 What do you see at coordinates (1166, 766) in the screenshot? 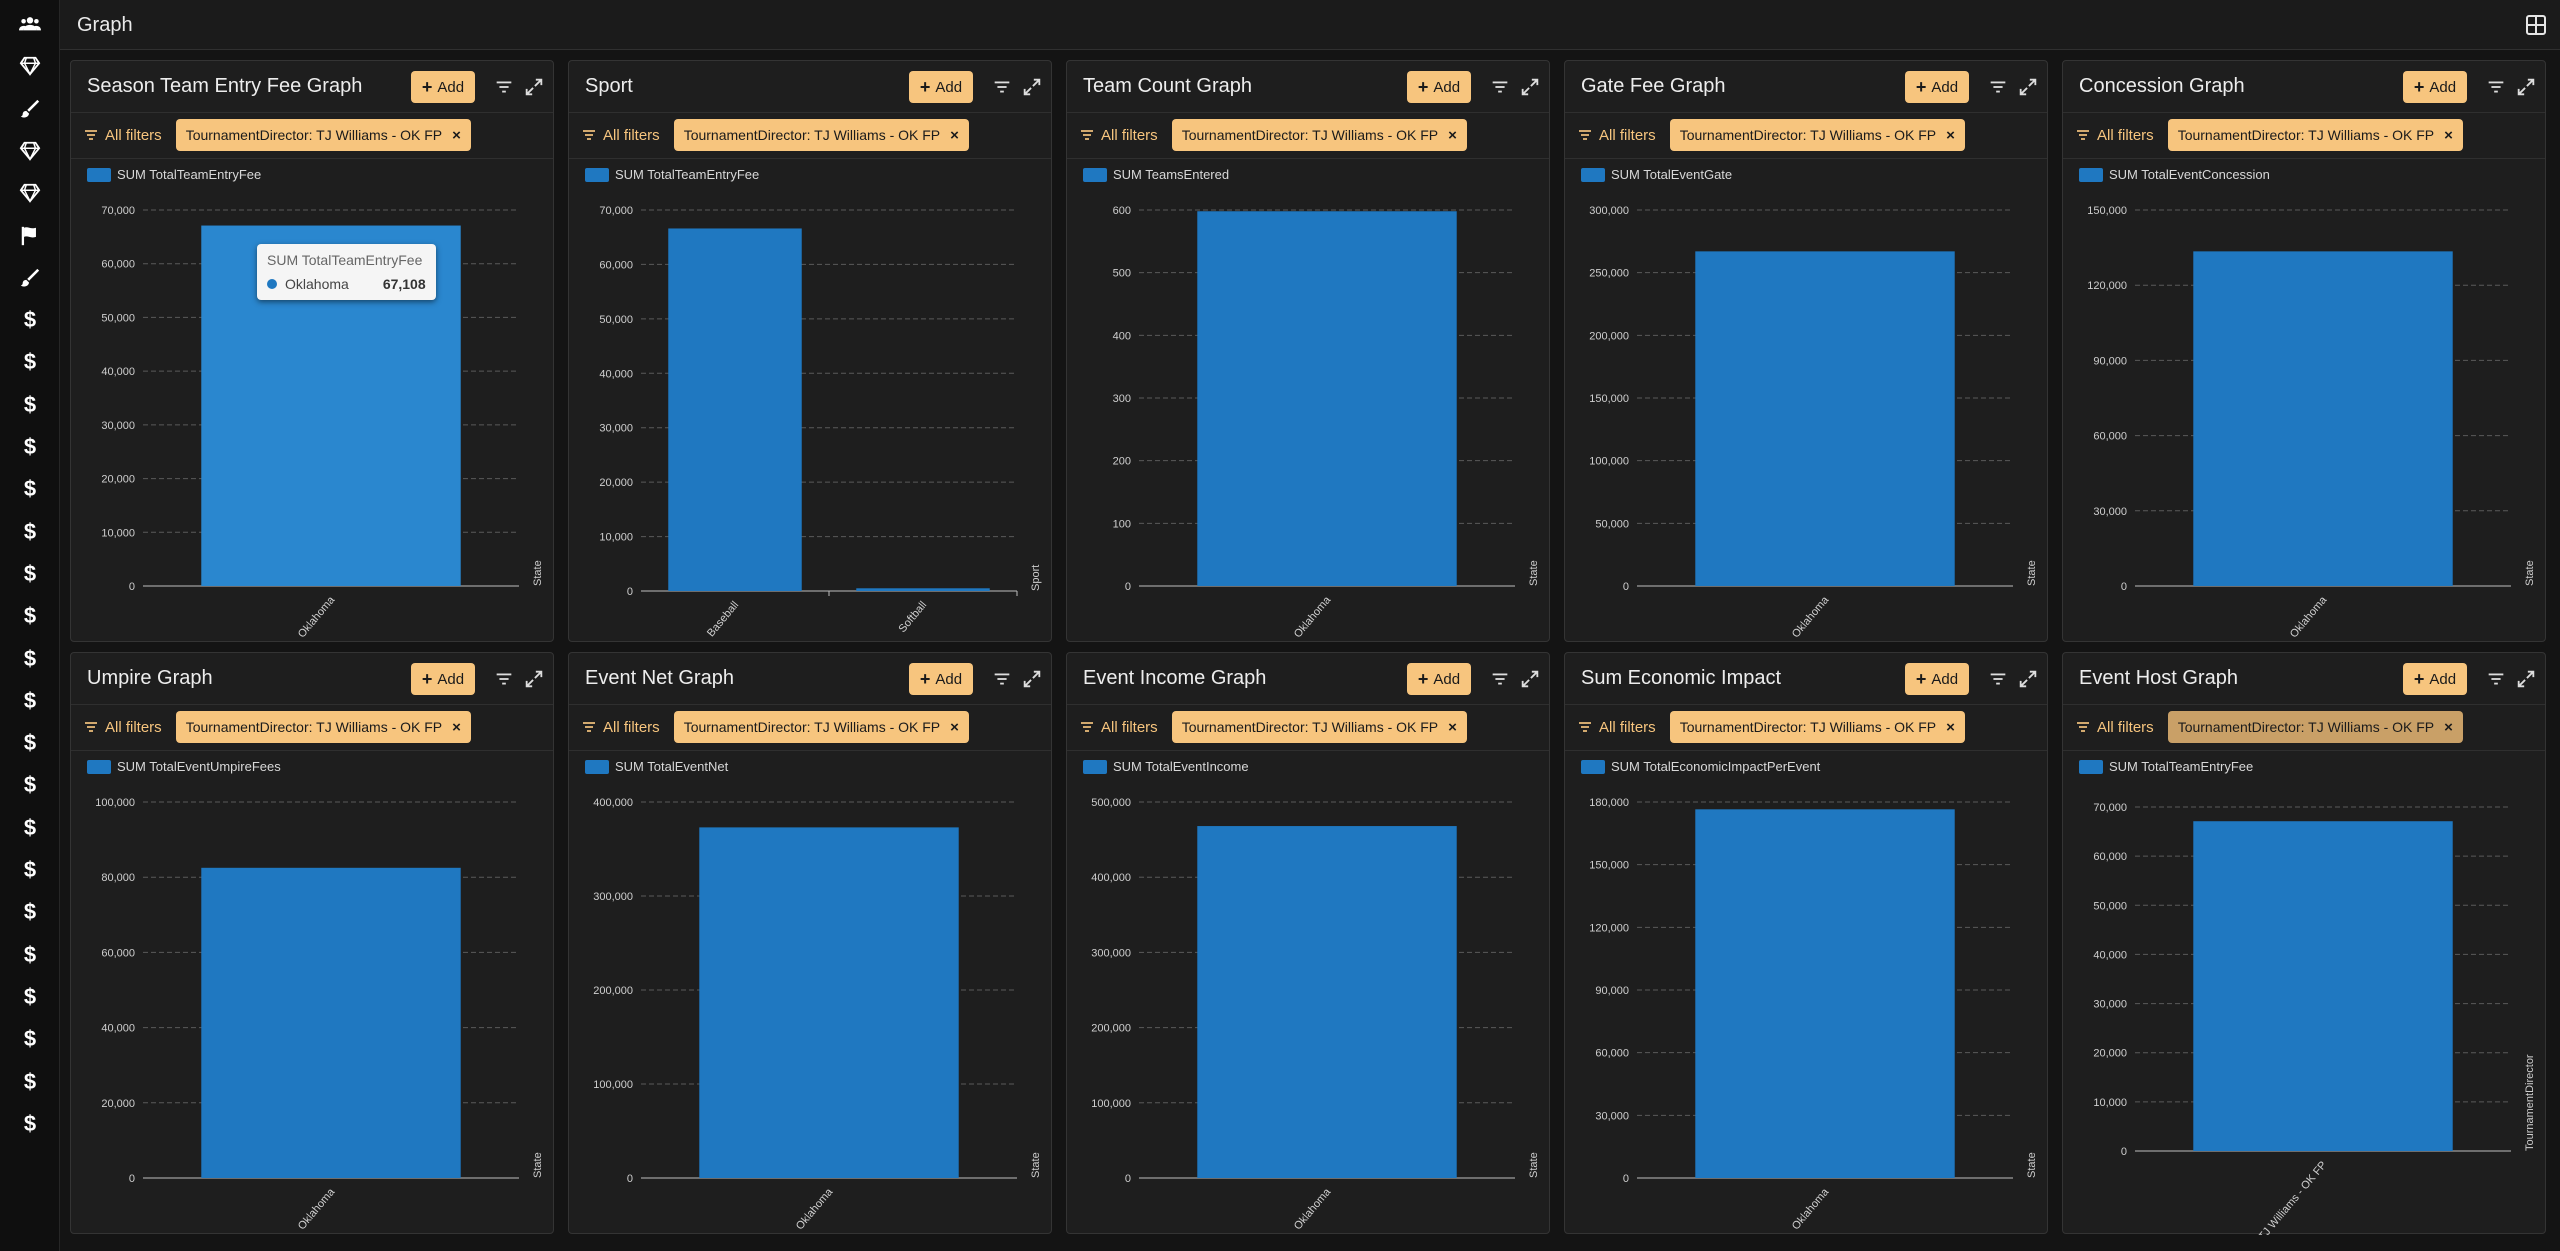
I see `chart-legend: SUM TotalEventIncome` at bounding box center [1166, 766].